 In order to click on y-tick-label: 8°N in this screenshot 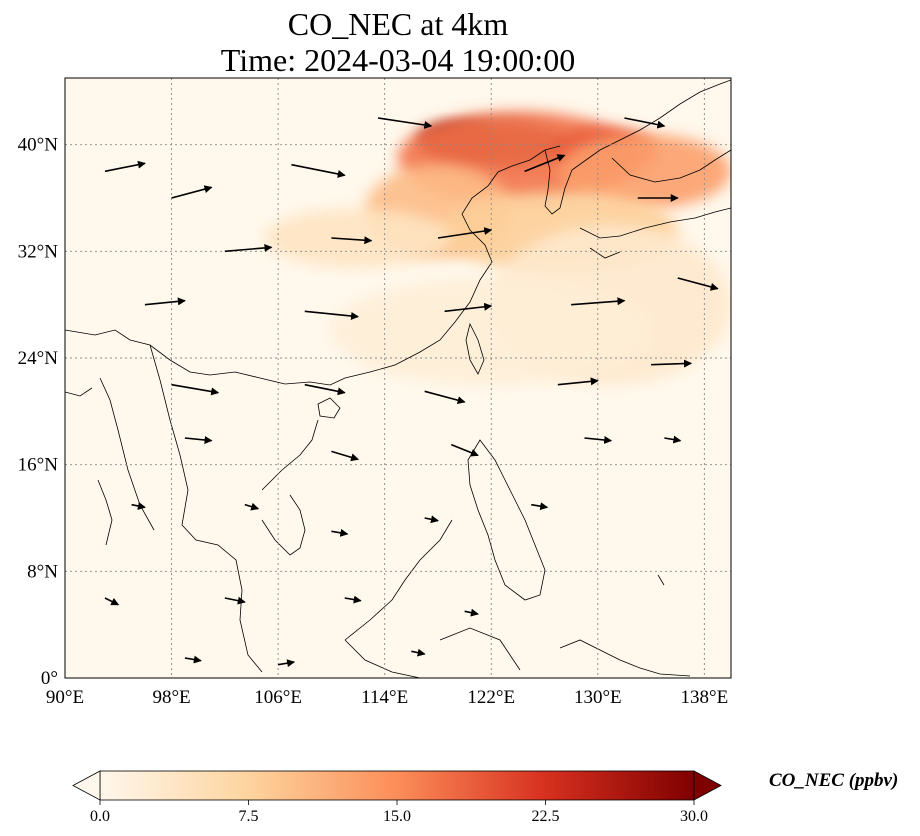, I will do `click(42, 571)`.